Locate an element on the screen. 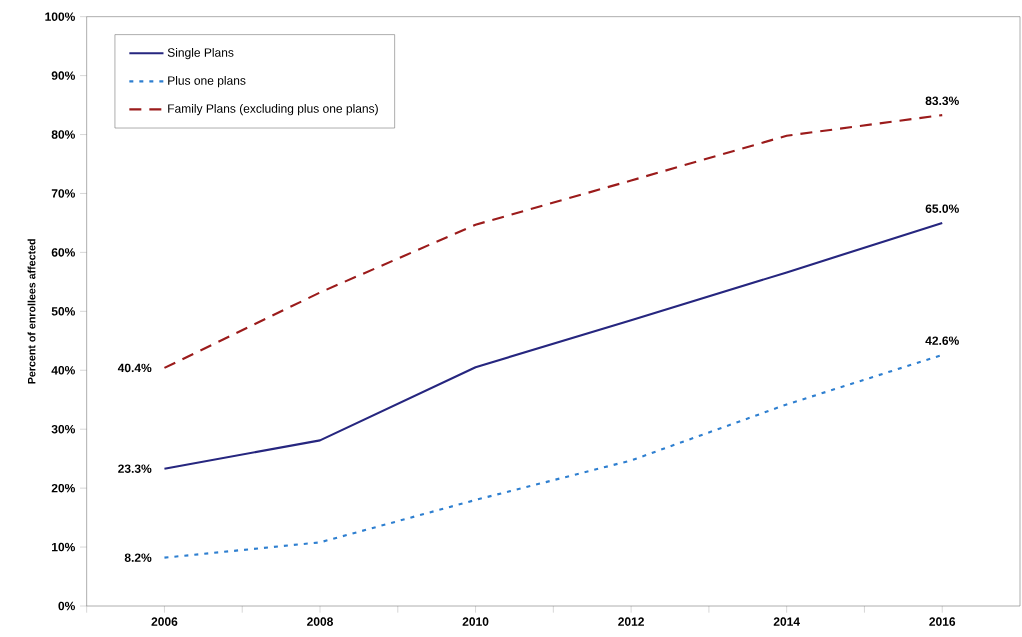 Image resolution: width=1022 pixels, height=637 pixels. y-tick-label: 0% is located at coordinates (66, 606).